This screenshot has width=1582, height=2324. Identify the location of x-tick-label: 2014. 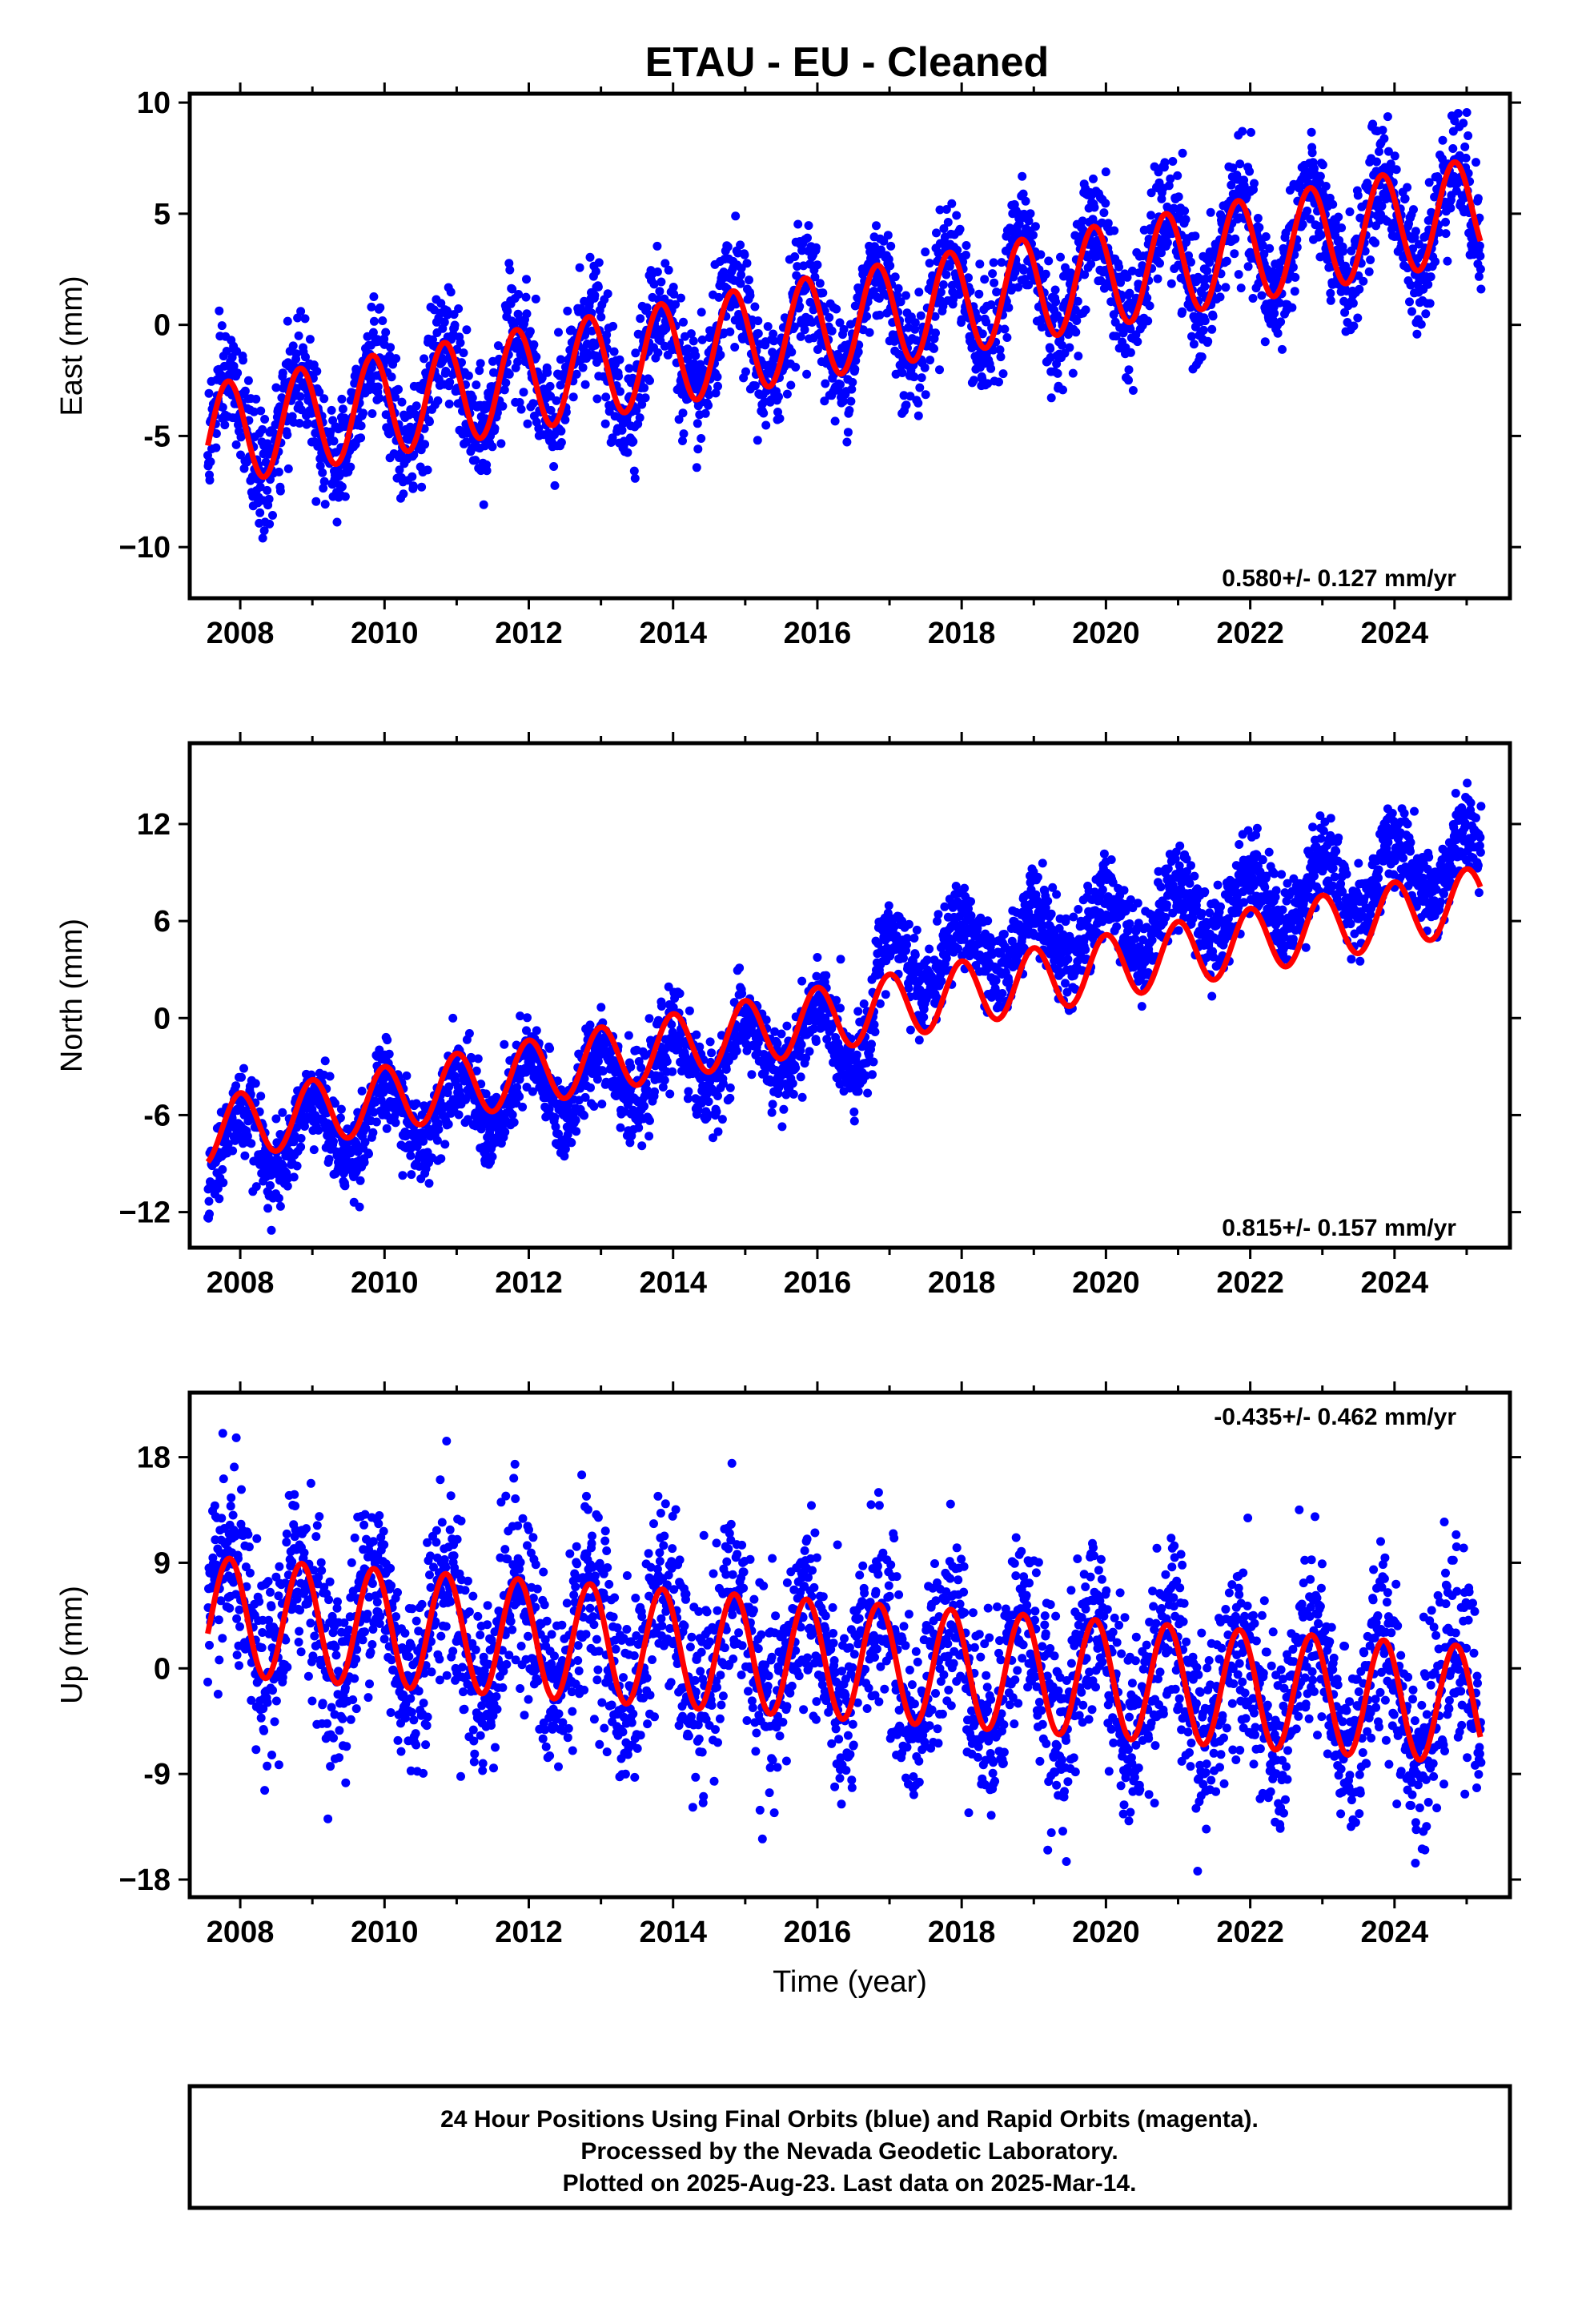
(673, 633).